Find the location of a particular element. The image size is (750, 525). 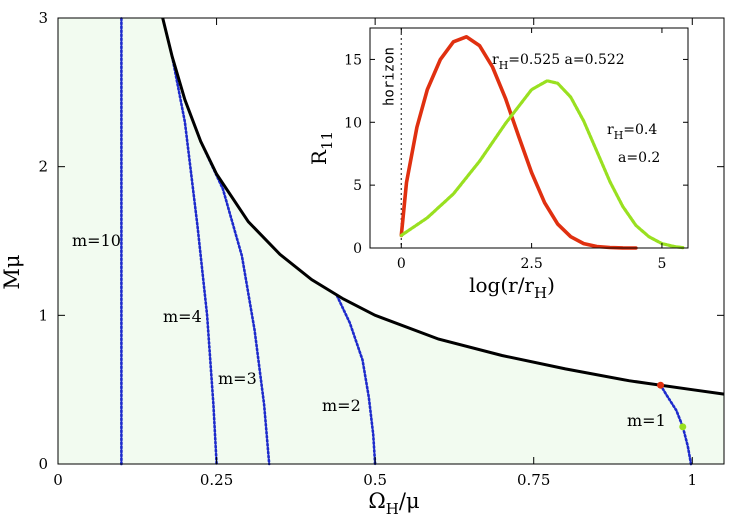

label-m2: m=2 is located at coordinates (341, 405).